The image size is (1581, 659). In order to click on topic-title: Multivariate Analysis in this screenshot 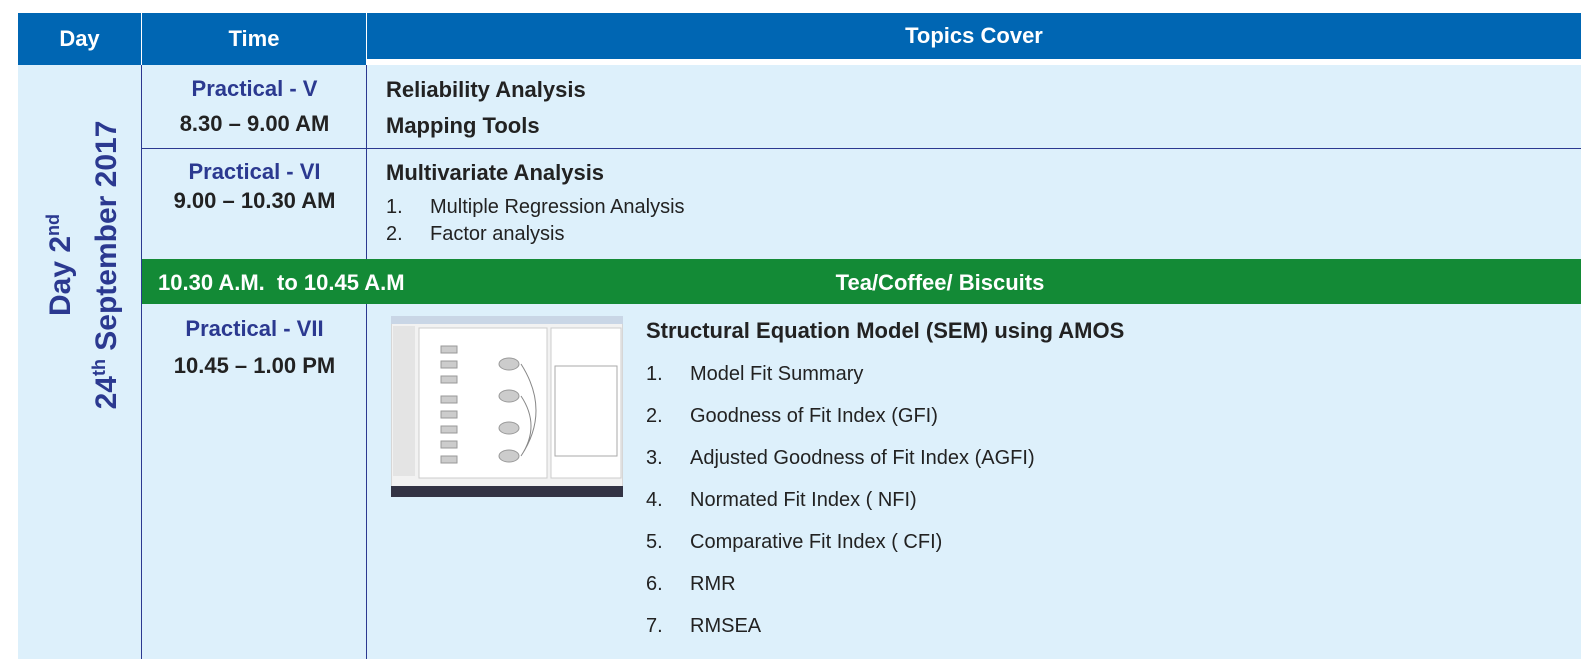, I will do `click(495, 172)`.